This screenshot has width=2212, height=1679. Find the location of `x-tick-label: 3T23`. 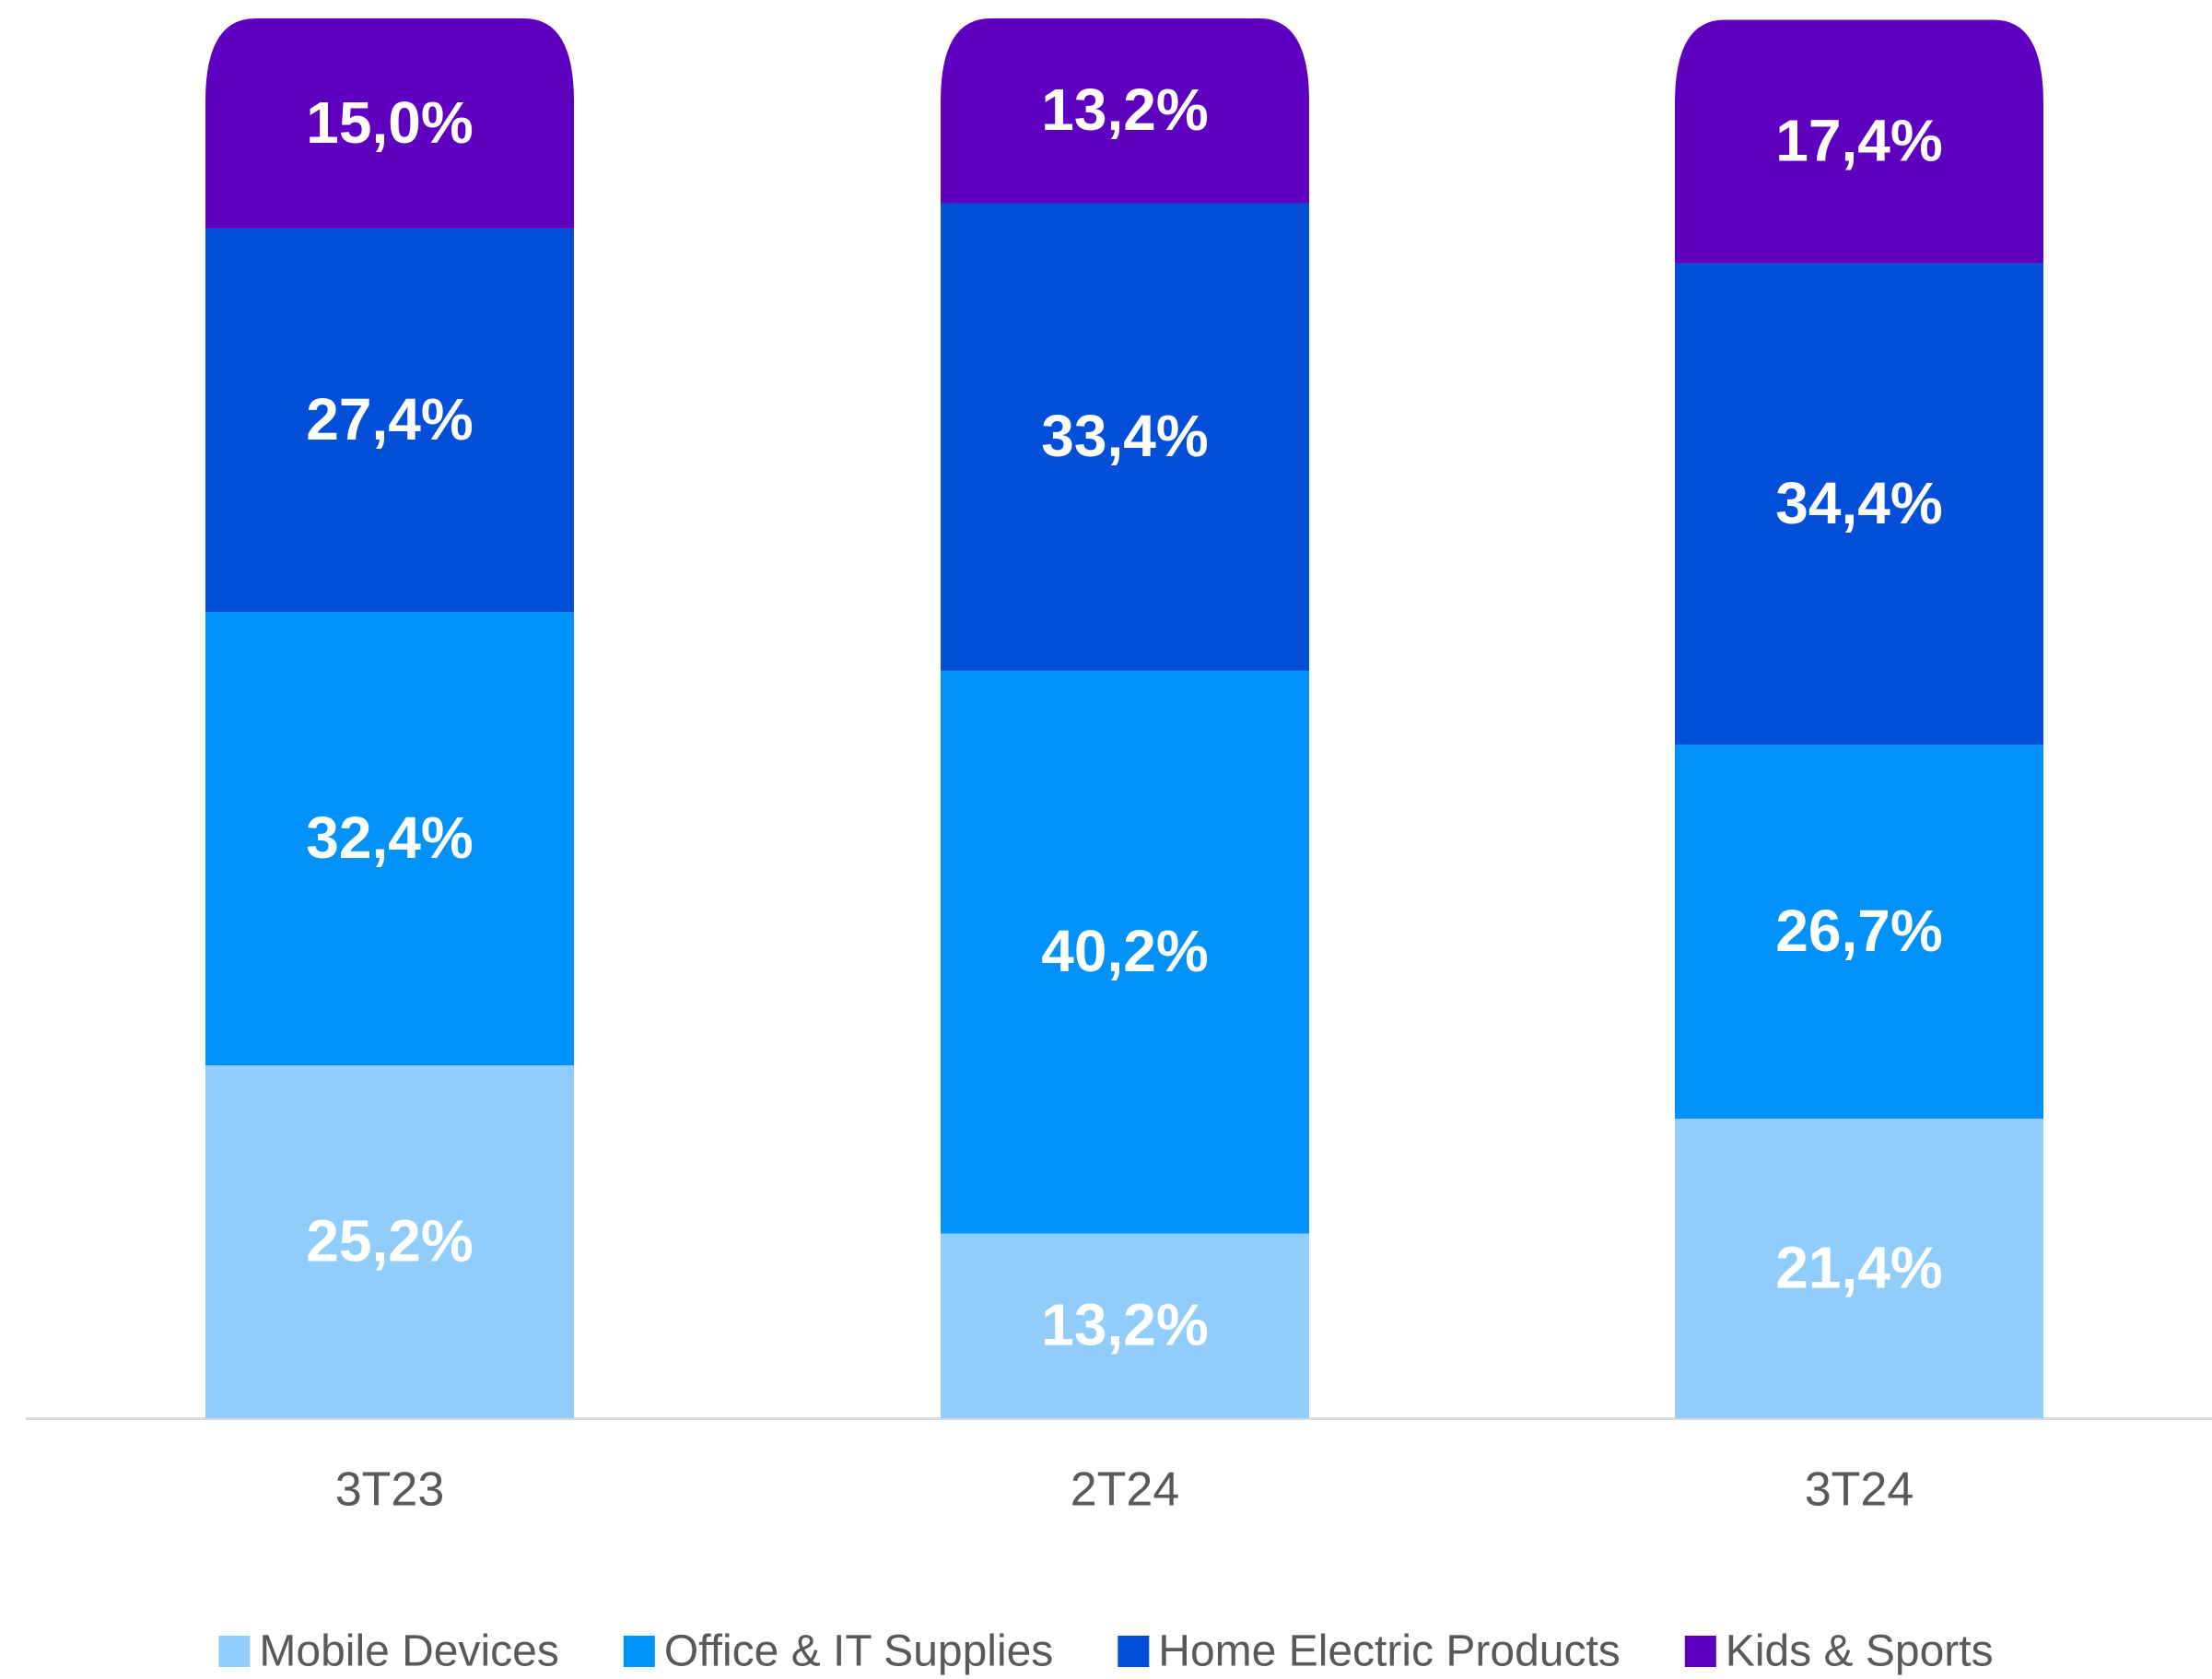

x-tick-label: 3T23 is located at coordinates (390, 1490).